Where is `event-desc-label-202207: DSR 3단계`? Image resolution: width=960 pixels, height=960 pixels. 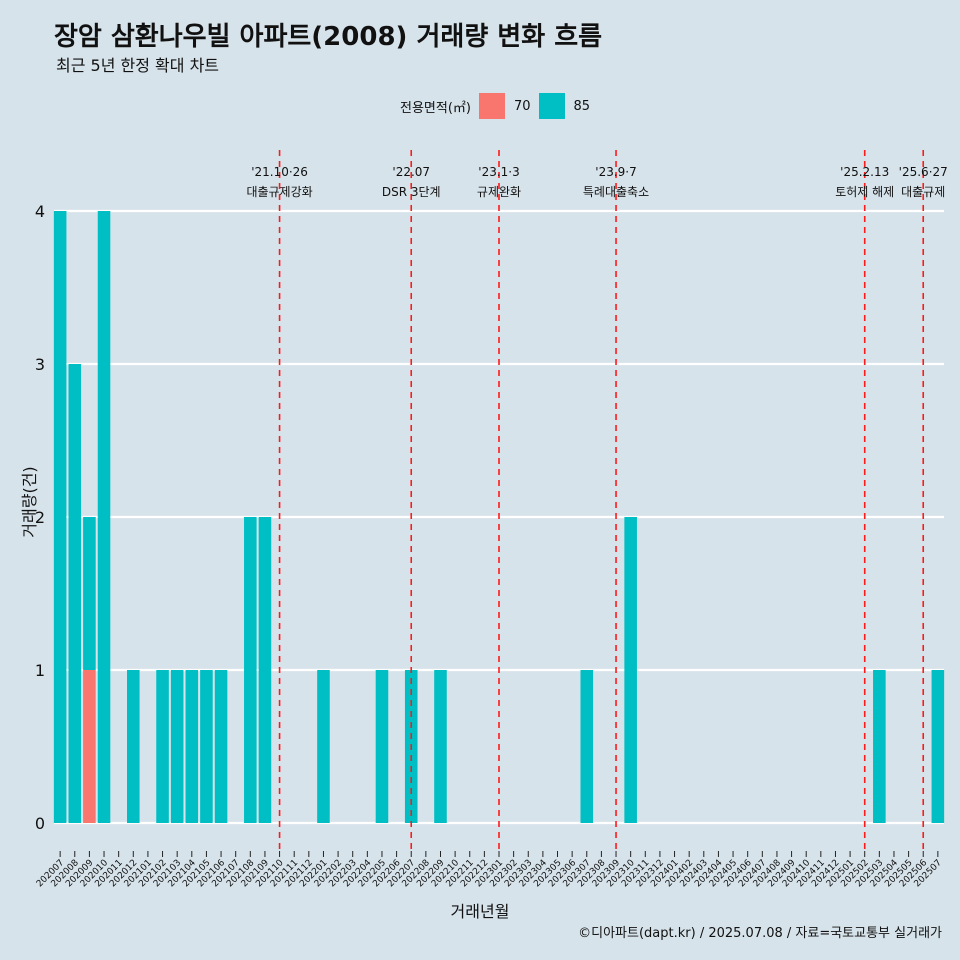
event-desc-label-202207: DSR 3단계 is located at coordinates (411, 192).